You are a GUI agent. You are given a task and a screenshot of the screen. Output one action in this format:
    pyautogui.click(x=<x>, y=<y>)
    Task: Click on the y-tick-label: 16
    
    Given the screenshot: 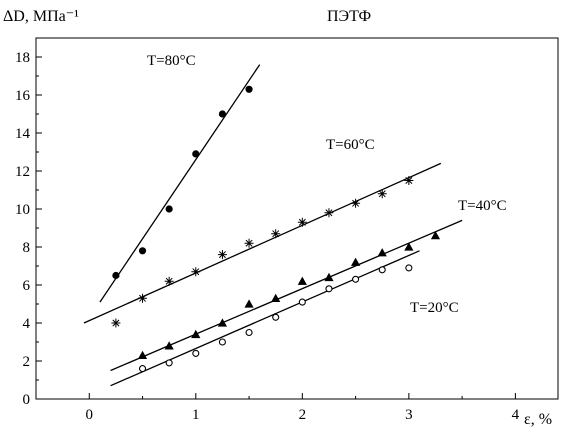 What is the action you would take?
    pyautogui.click(x=23, y=96)
    